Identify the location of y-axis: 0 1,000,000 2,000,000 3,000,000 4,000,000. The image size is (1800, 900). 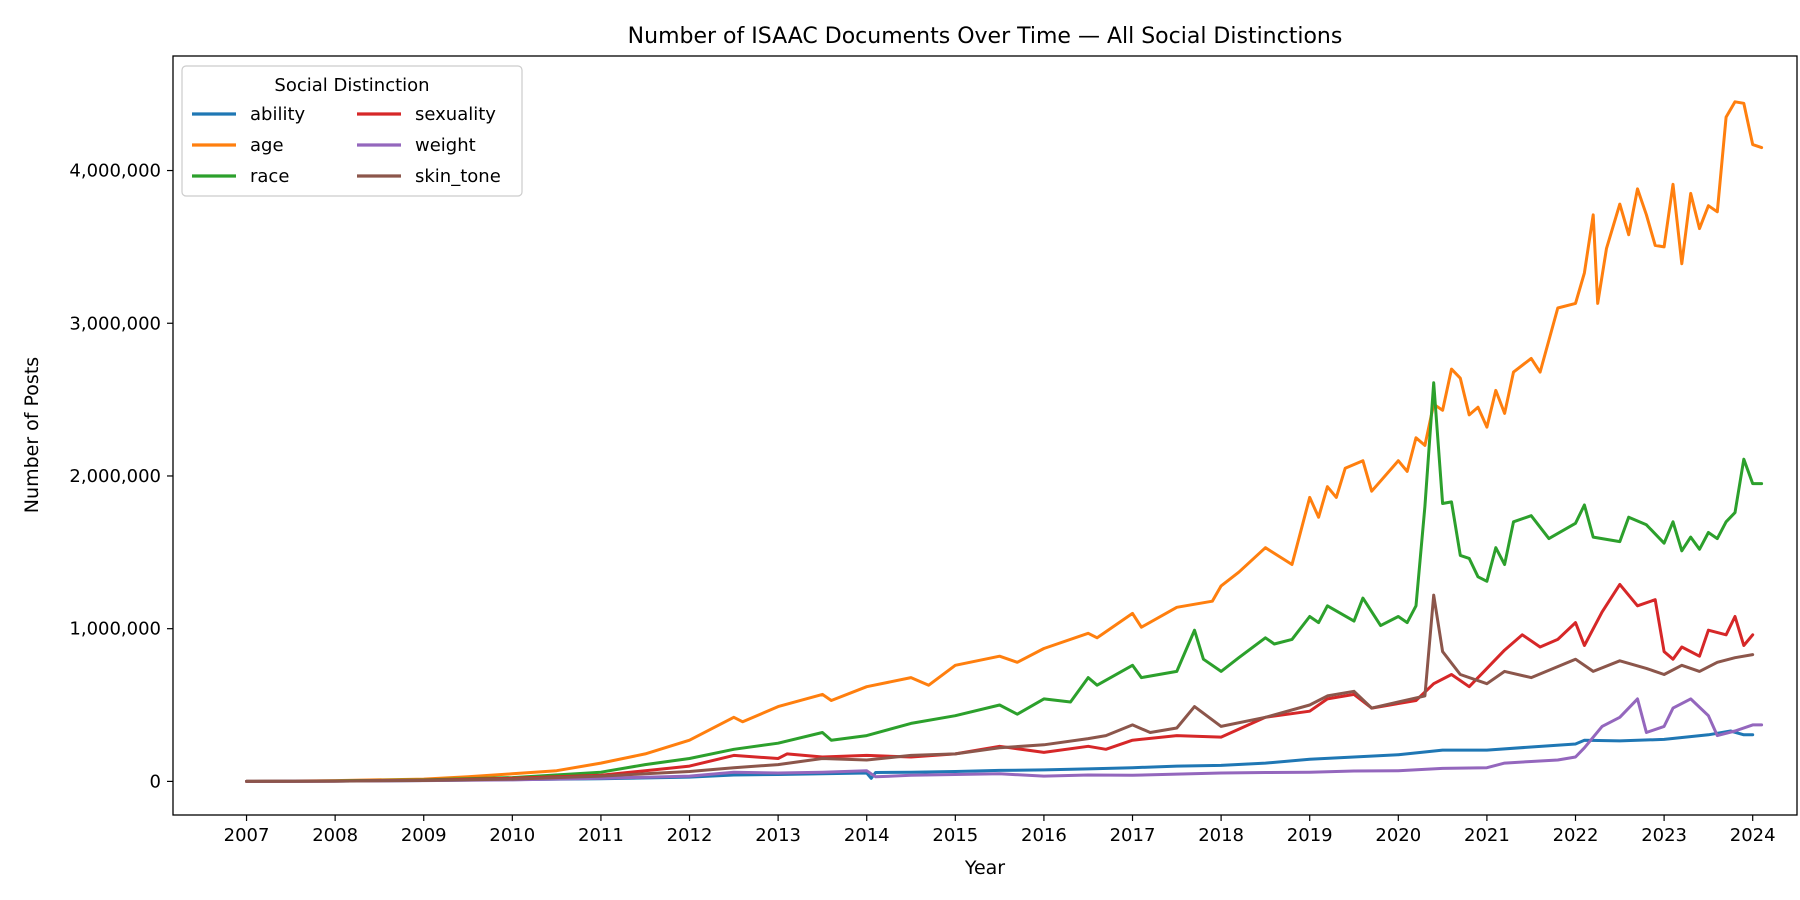
(121, 476).